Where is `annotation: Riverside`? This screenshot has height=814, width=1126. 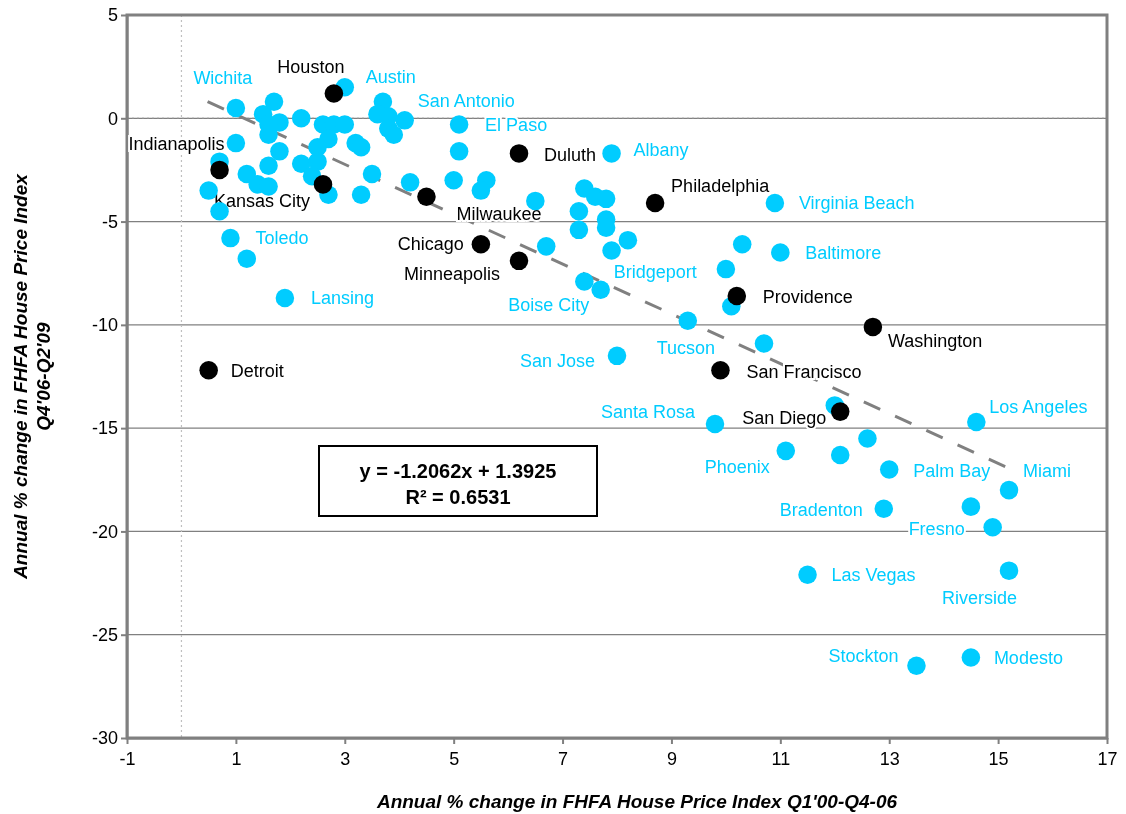
annotation: Riverside is located at coordinates (979, 597).